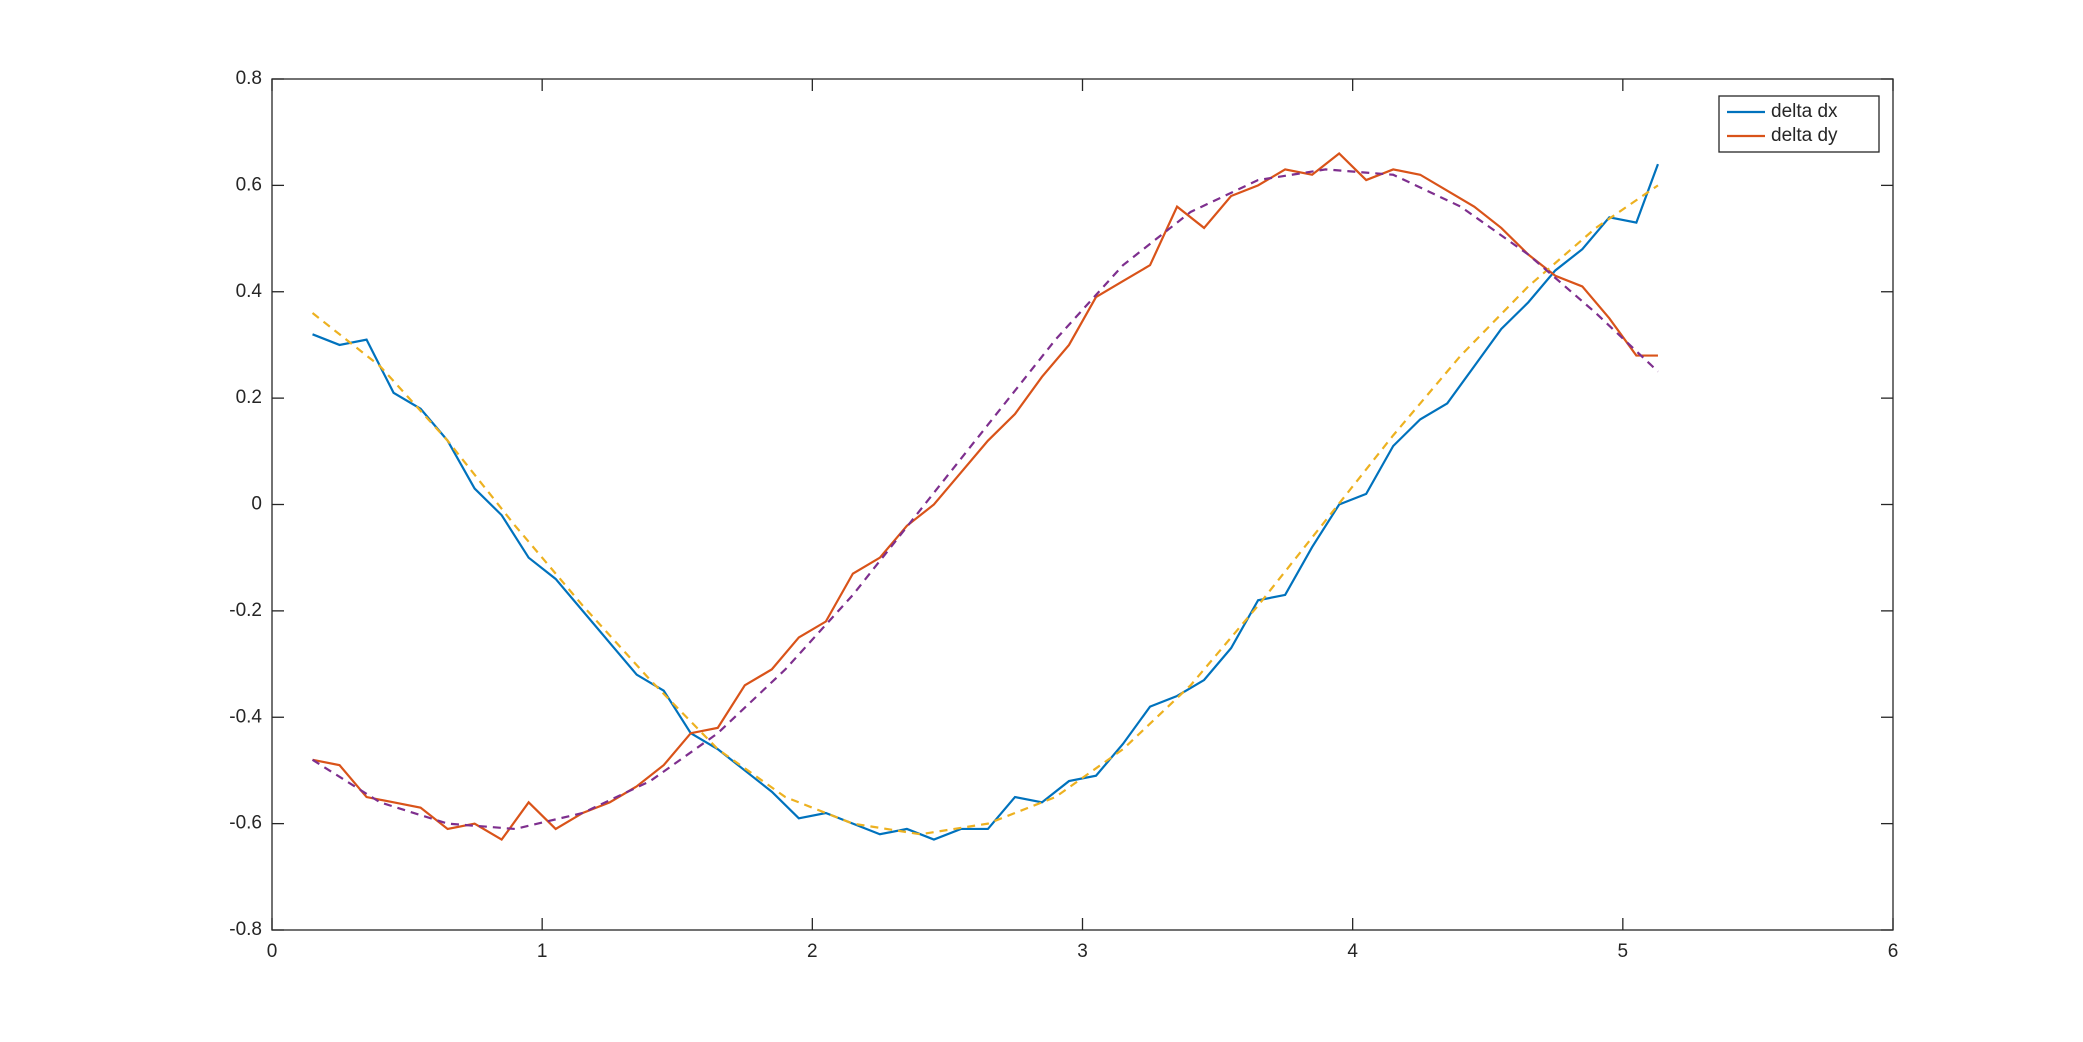 This screenshot has height=1042, width=2083. Describe the element at coordinates (245, 716) in the screenshot. I see `y-tick-label: -0.4` at that location.